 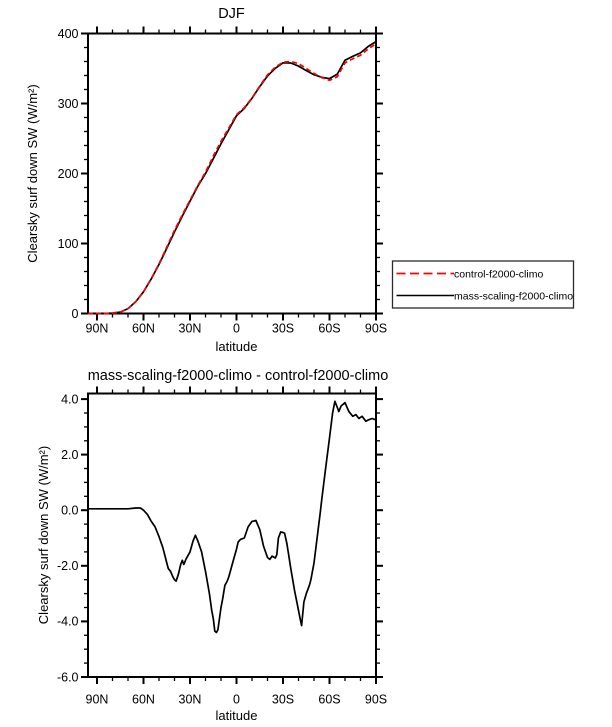 What do you see at coordinates (68, 677) in the screenshot?
I see `y-tick-label: -6.0` at bounding box center [68, 677].